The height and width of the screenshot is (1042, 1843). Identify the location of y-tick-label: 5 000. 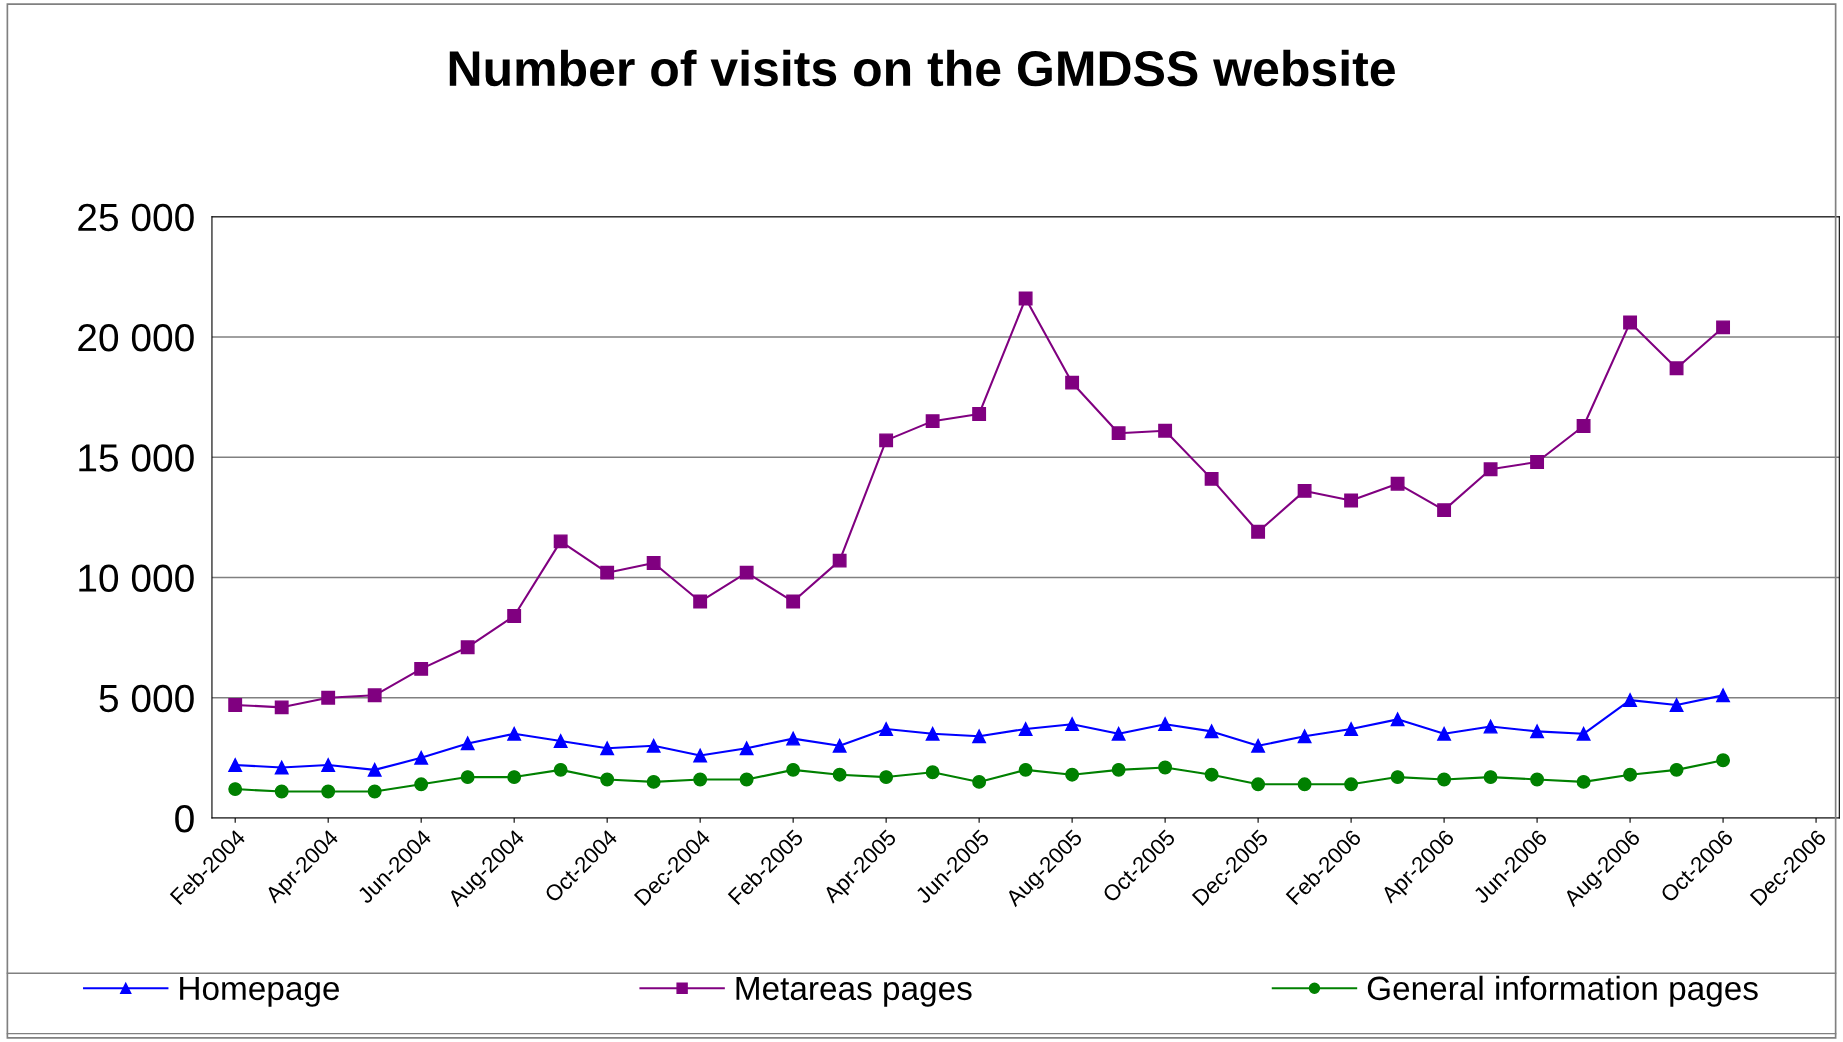
(146, 698).